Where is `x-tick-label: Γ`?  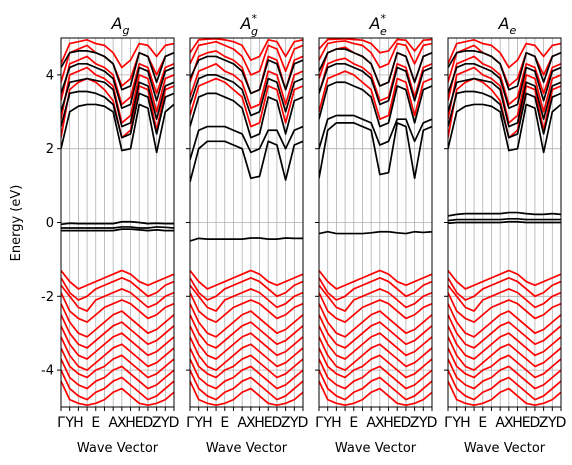 x-tick-label: Γ is located at coordinates (319, 423).